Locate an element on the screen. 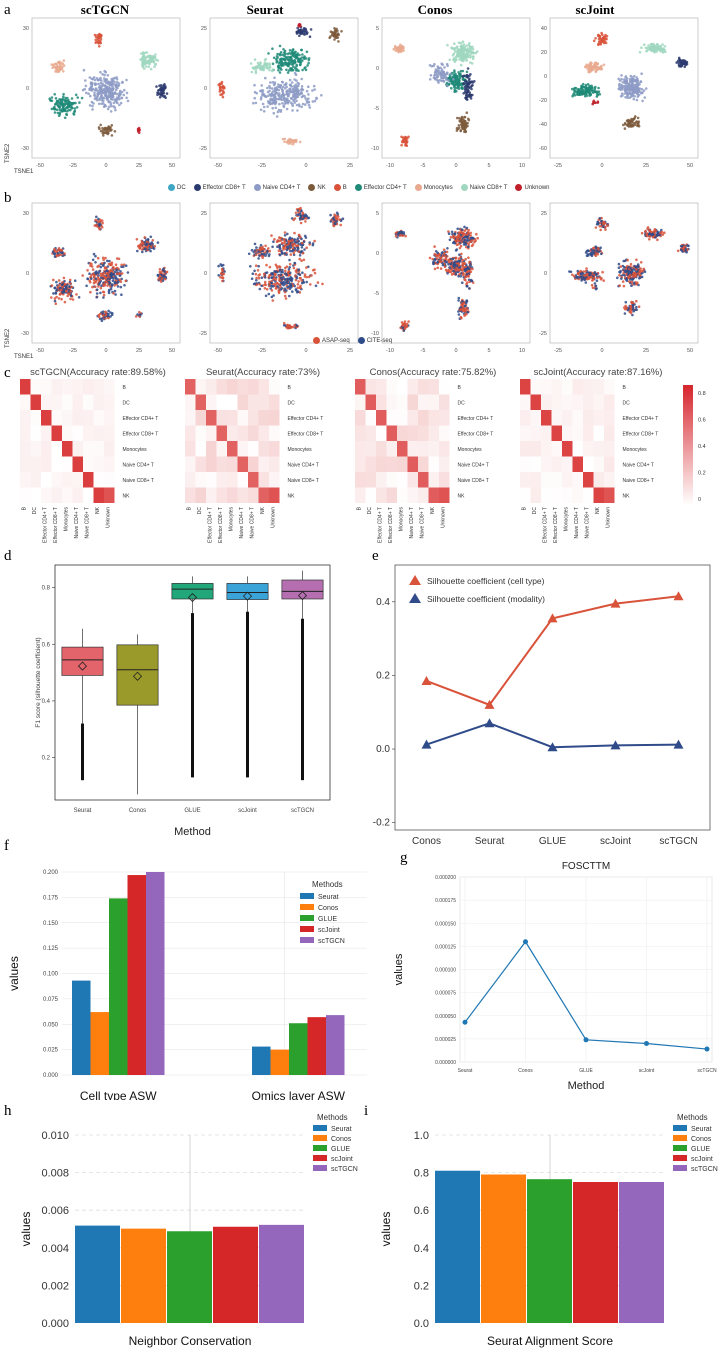 The height and width of the screenshot is (1370, 718). panel-letter-e: e is located at coordinates (375, 556).